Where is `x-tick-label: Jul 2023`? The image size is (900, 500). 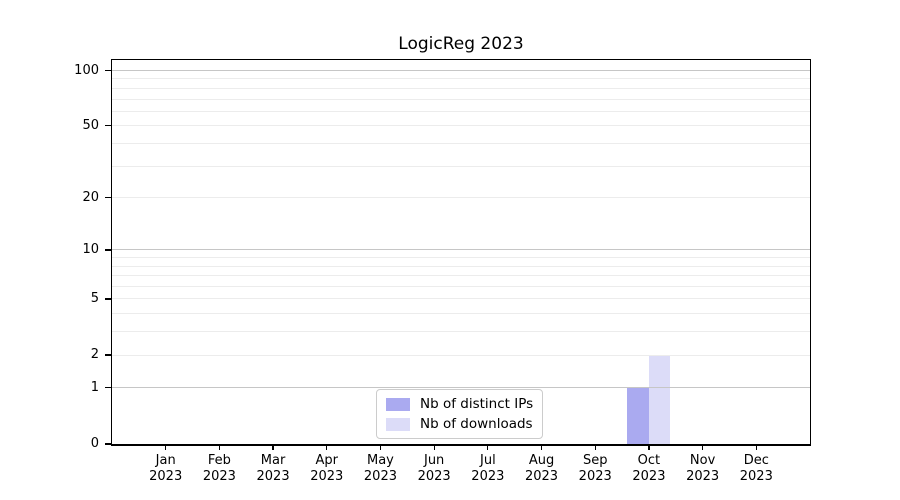
x-tick-label: Jul 2023 is located at coordinates (488, 468).